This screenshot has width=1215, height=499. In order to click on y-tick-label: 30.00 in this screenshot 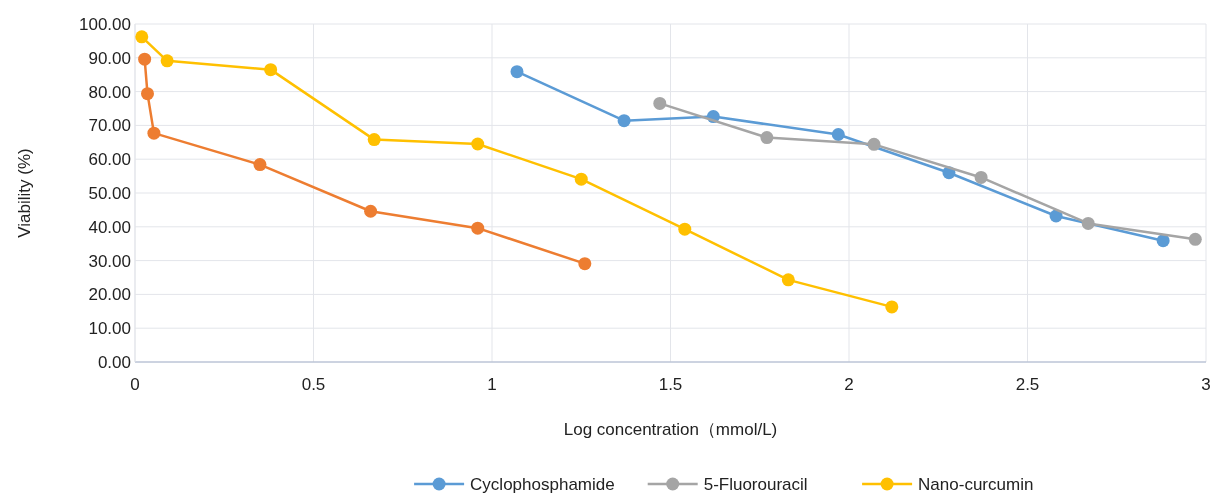, I will do `click(109, 261)`.